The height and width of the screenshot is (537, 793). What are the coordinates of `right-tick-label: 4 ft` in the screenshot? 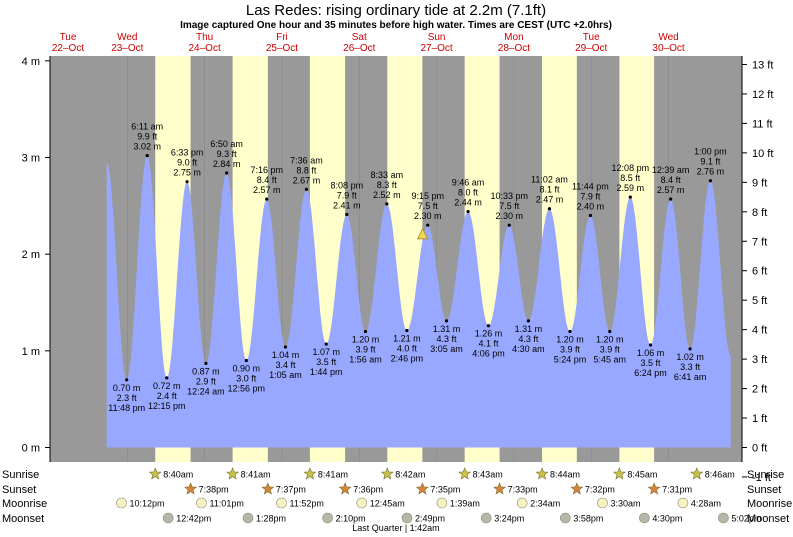 It's located at (759, 331).